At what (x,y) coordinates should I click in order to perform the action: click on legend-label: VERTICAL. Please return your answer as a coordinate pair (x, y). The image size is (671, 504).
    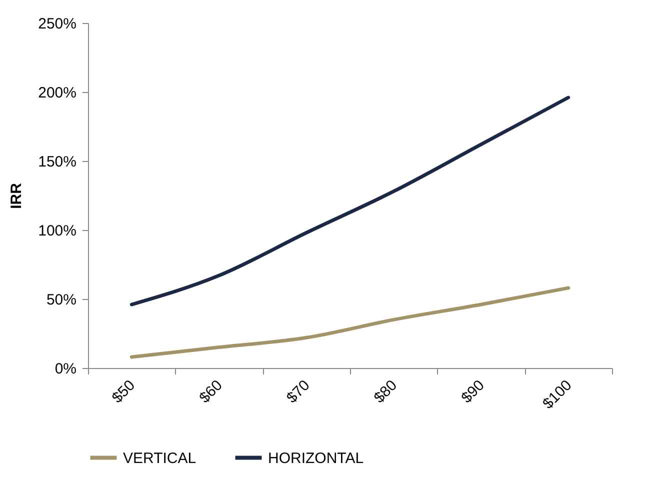
    Looking at the image, I should click on (159, 458).